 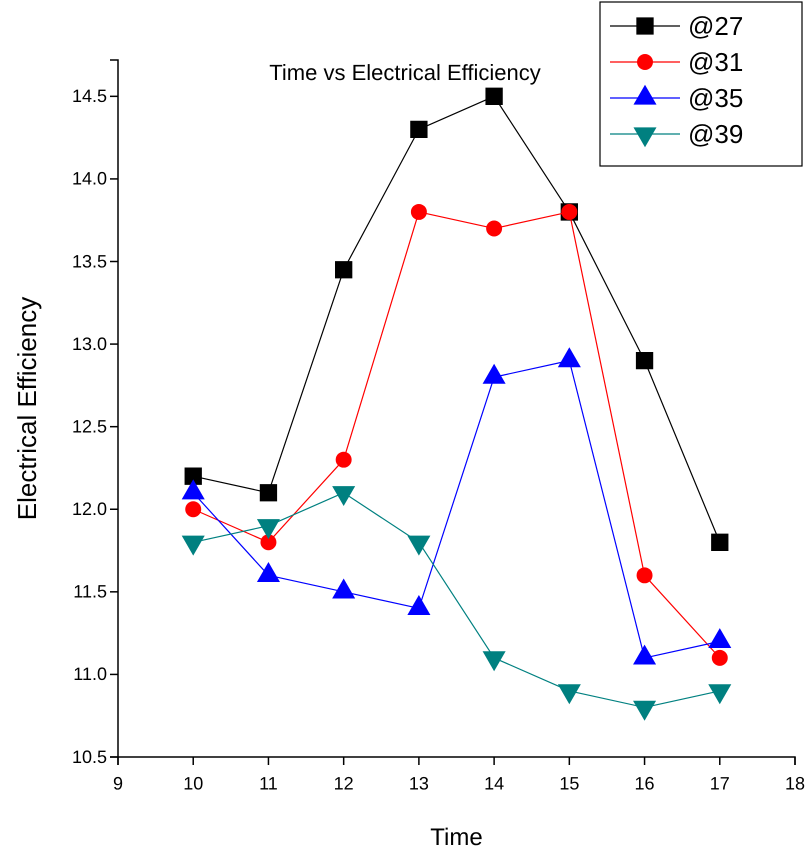 I want to click on x-tick-label: 12, so click(x=344, y=784).